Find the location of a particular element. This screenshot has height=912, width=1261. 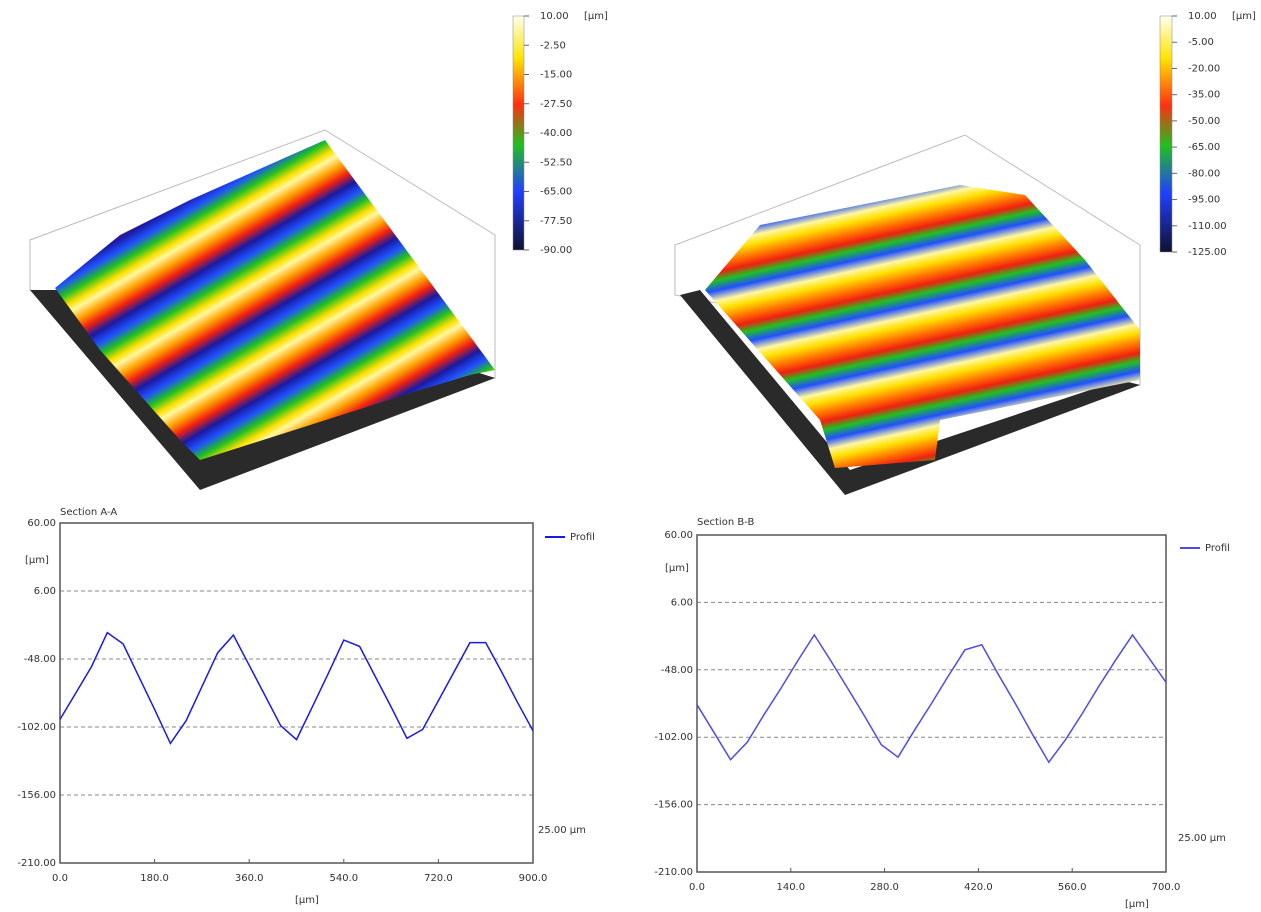

colorbar-tick-label: -110.00 is located at coordinates (1207, 226).